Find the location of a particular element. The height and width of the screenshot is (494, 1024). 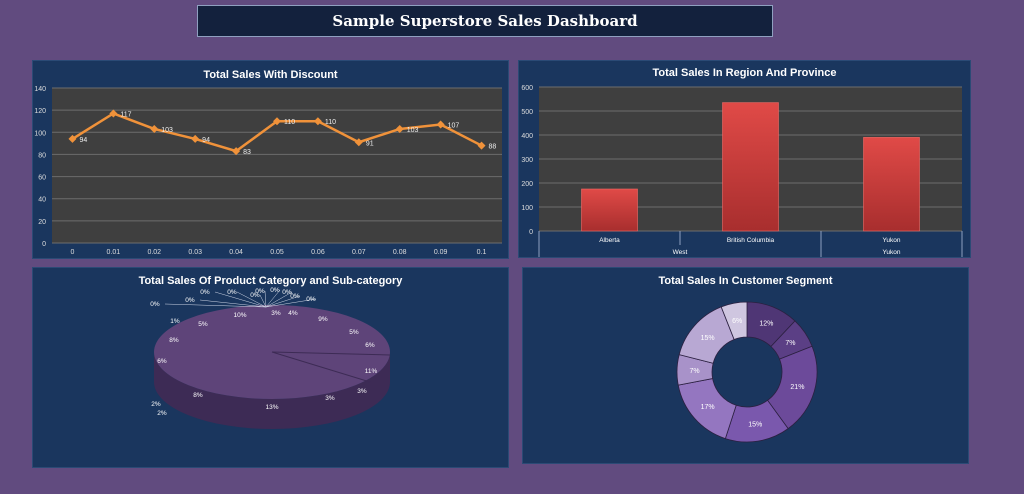

bar-chart-title: Total Sales In Region And Province is located at coordinates (744, 73).